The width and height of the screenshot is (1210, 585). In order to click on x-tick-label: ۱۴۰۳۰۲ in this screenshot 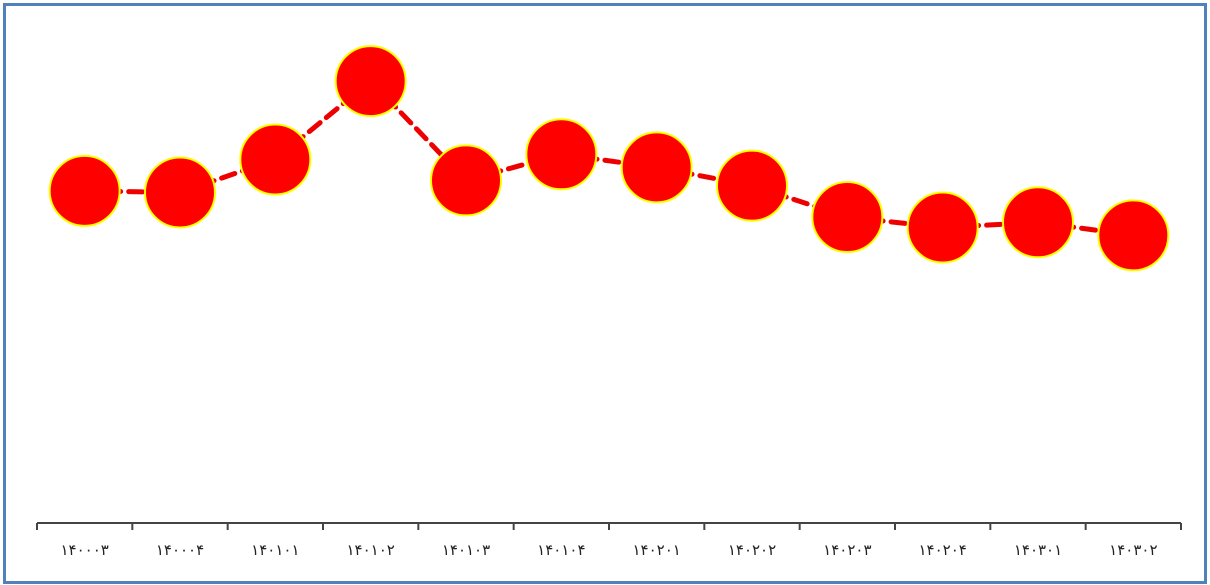, I will do `click(1133, 550)`.